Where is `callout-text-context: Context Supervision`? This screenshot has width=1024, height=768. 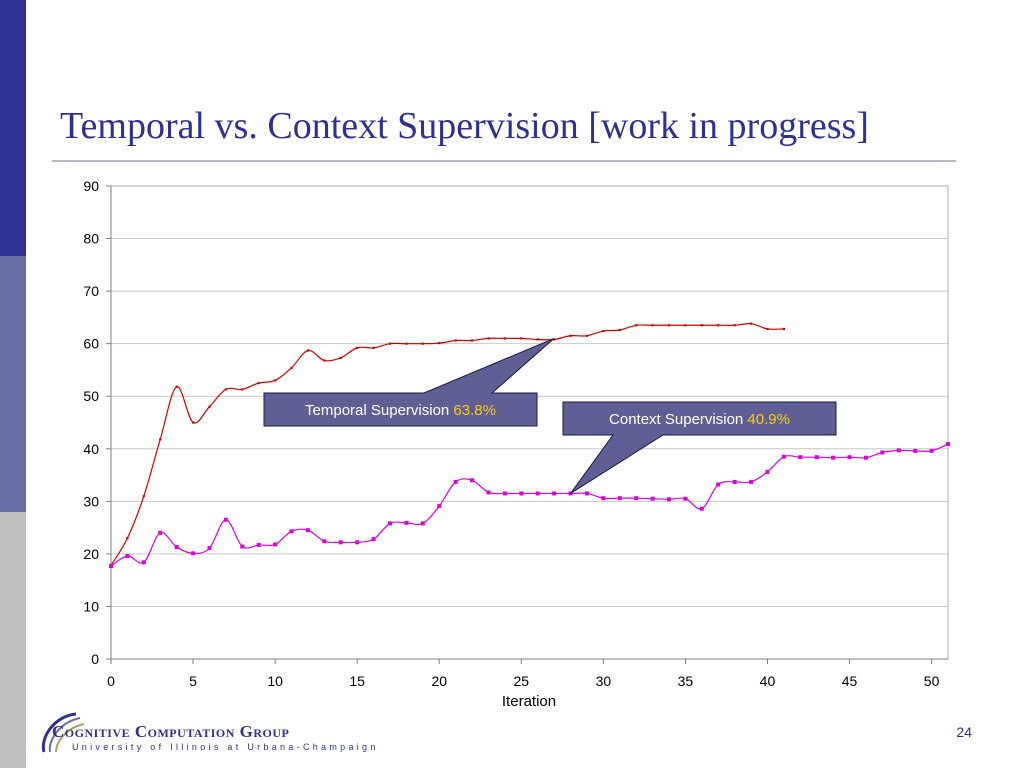
callout-text-context: Context Supervision is located at coordinates (678, 419).